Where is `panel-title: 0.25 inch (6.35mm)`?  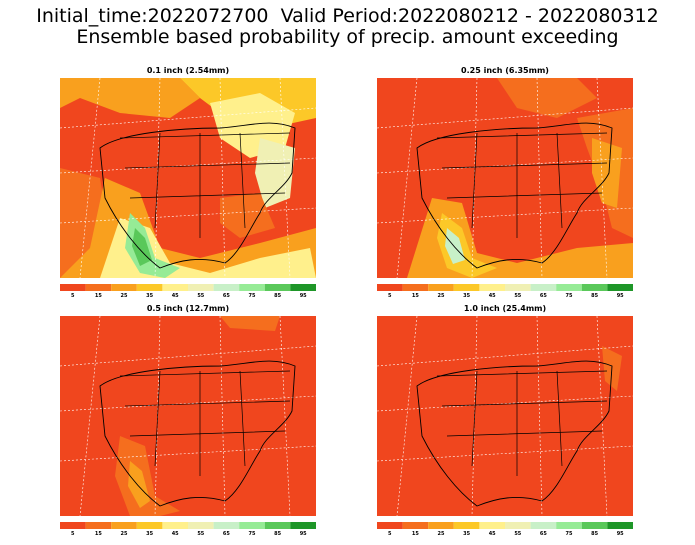 panel-title: 0.25 inch (6.35mm) is located at coordinates (505, 70).